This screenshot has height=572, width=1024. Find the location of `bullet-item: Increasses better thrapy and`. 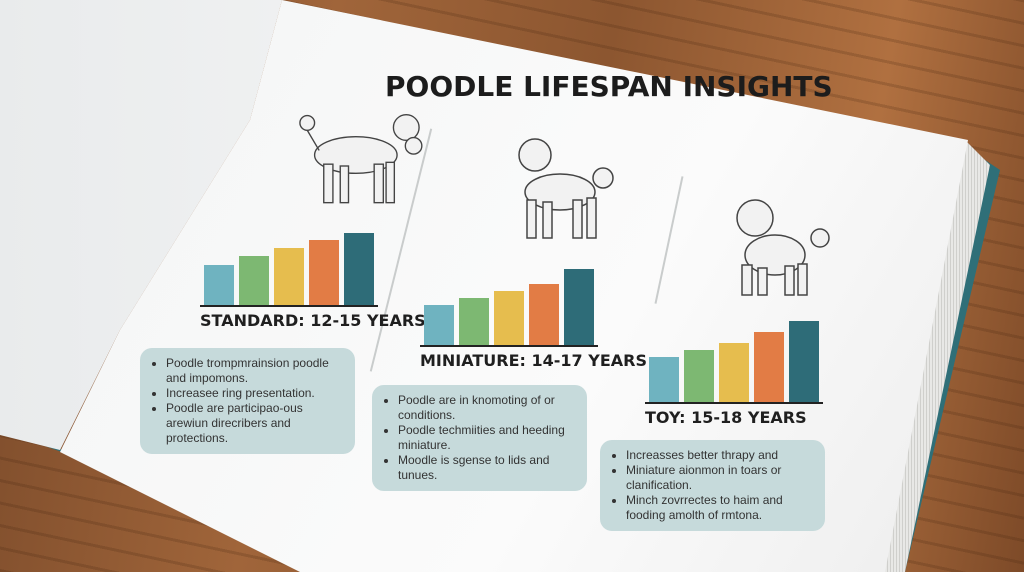

bullet-item: Increasses better thrapy and is located at coordinates (719, 455).